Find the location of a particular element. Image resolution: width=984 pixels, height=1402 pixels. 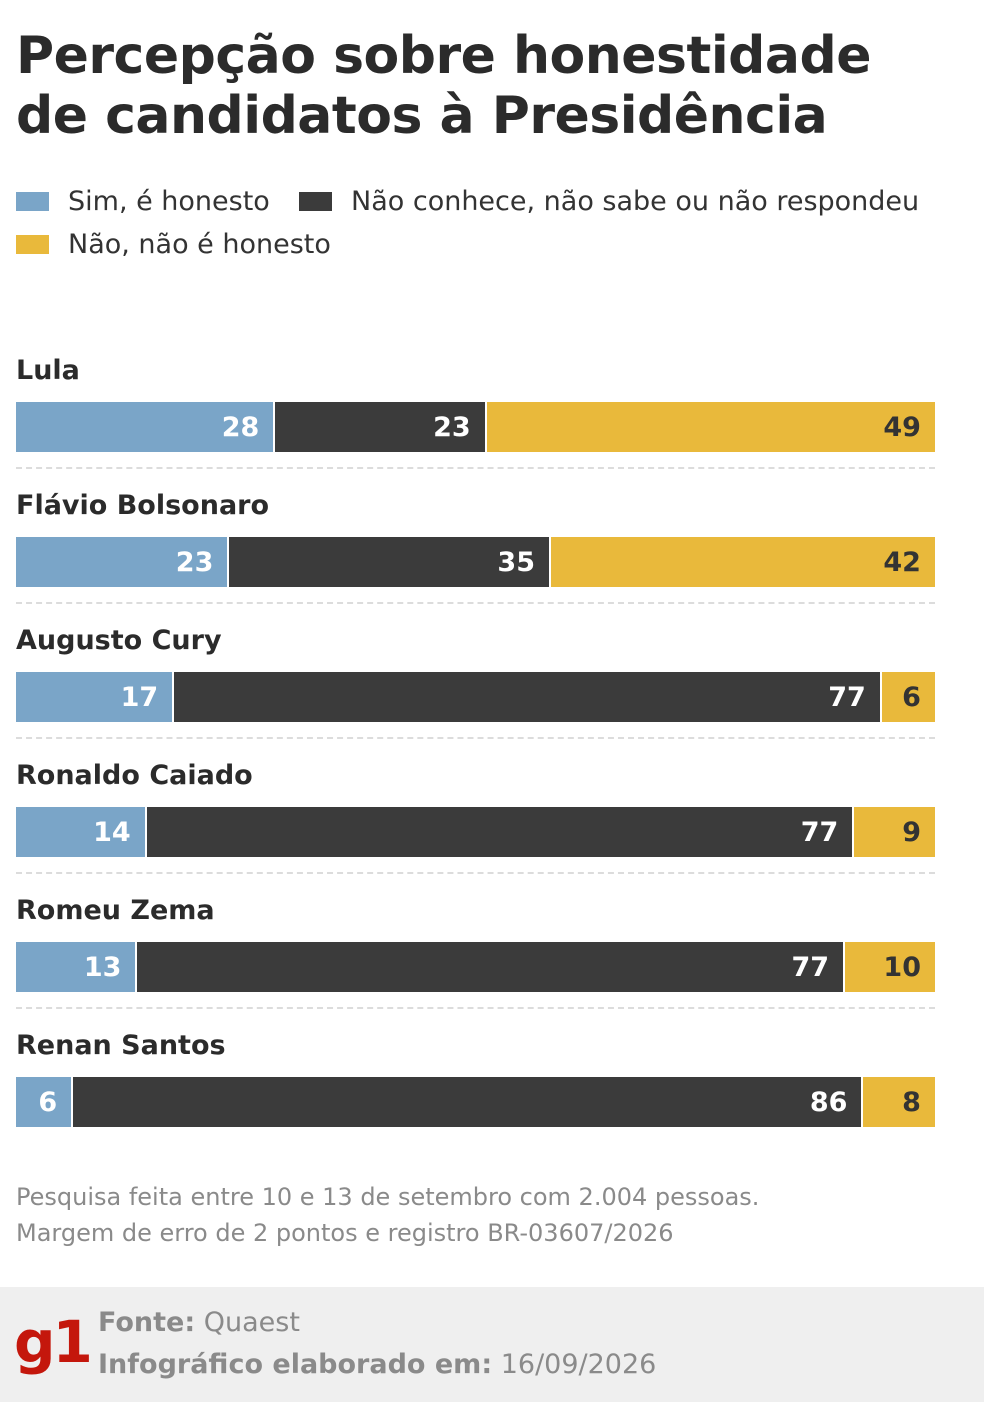

legend-item-sim: Sim, é honesto is located at coordinates (143, 201).